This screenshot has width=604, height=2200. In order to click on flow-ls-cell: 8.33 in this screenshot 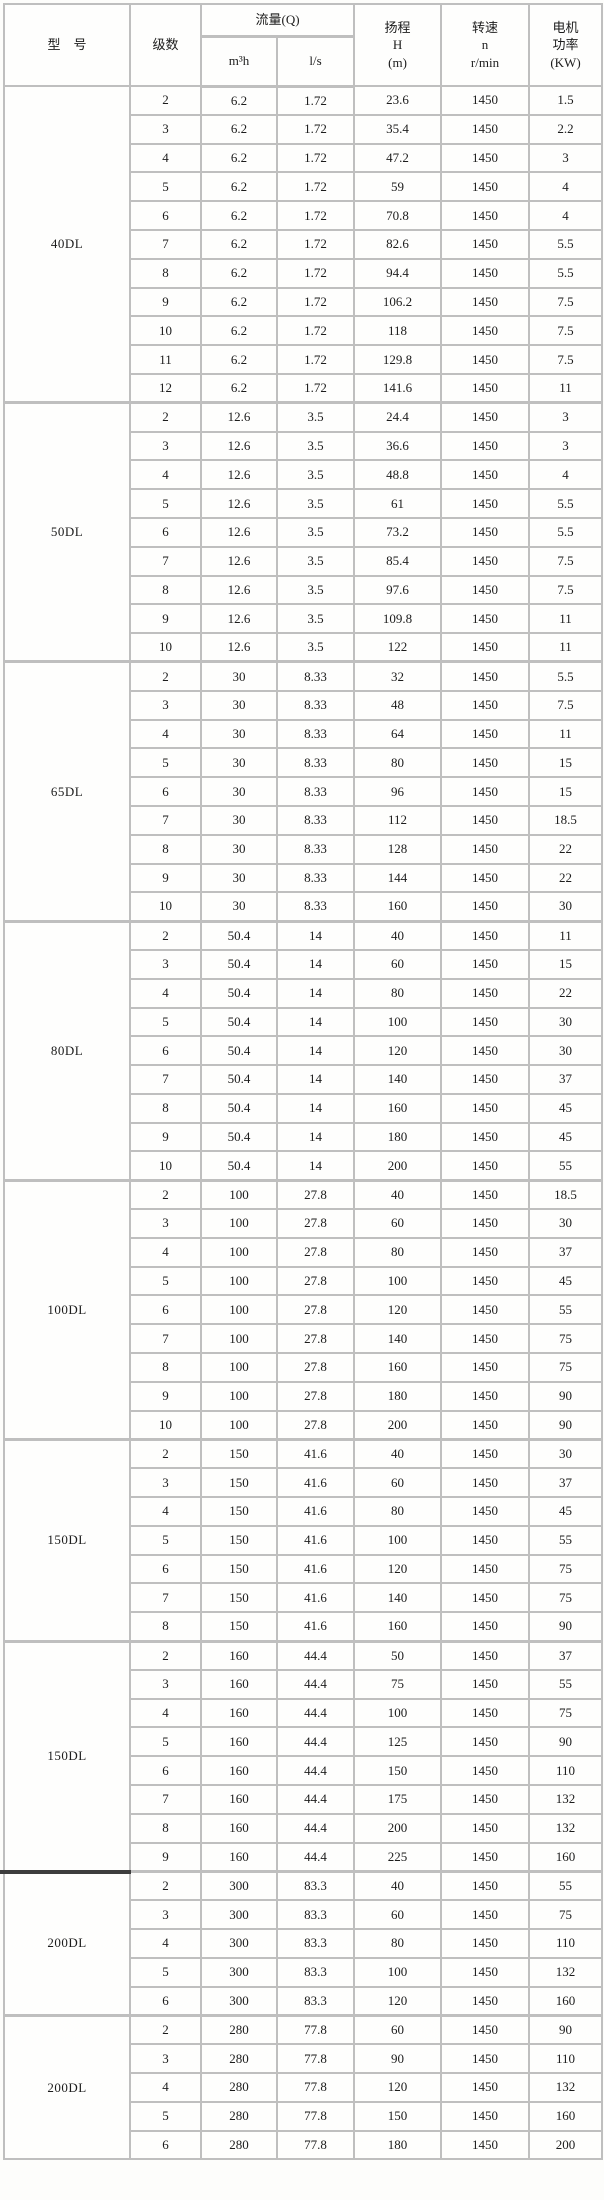, I will do `click(315, 676)`.